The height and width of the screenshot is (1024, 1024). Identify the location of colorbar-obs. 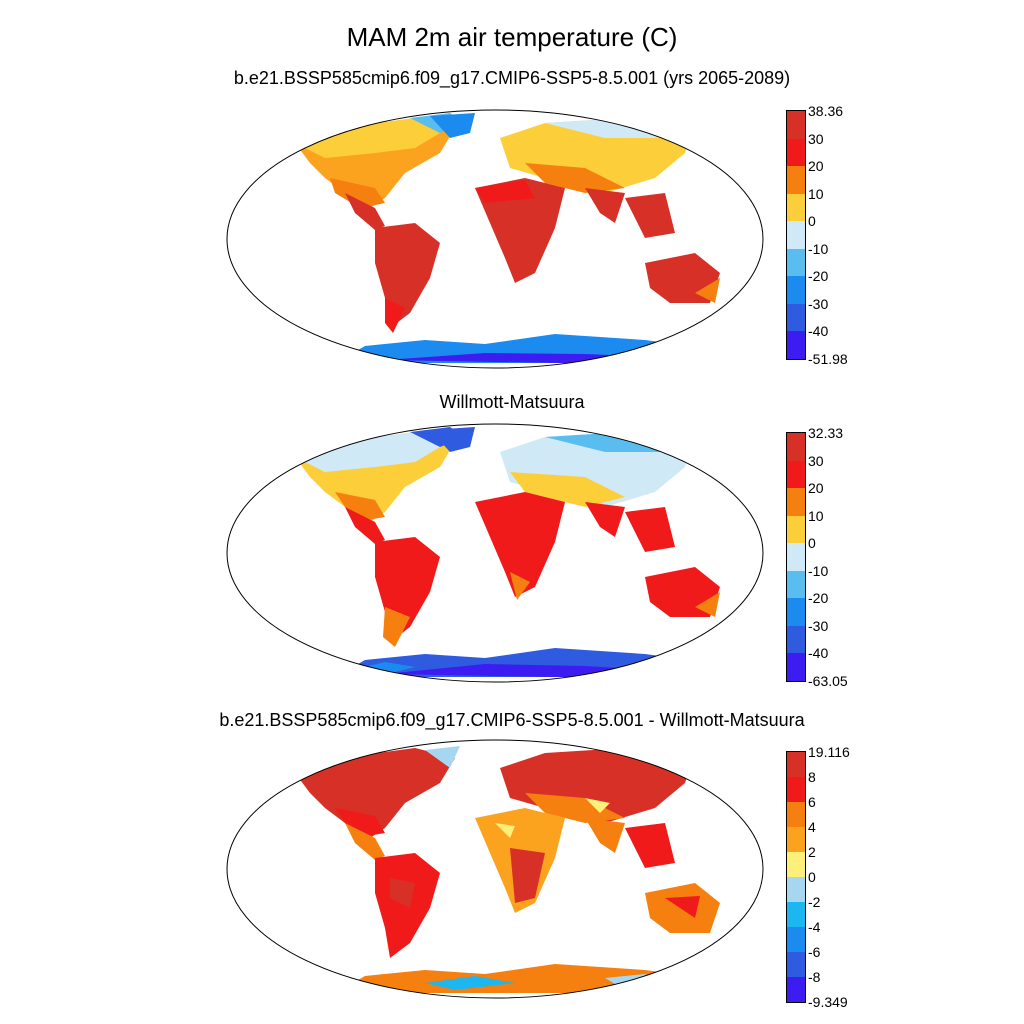
(796, 557).